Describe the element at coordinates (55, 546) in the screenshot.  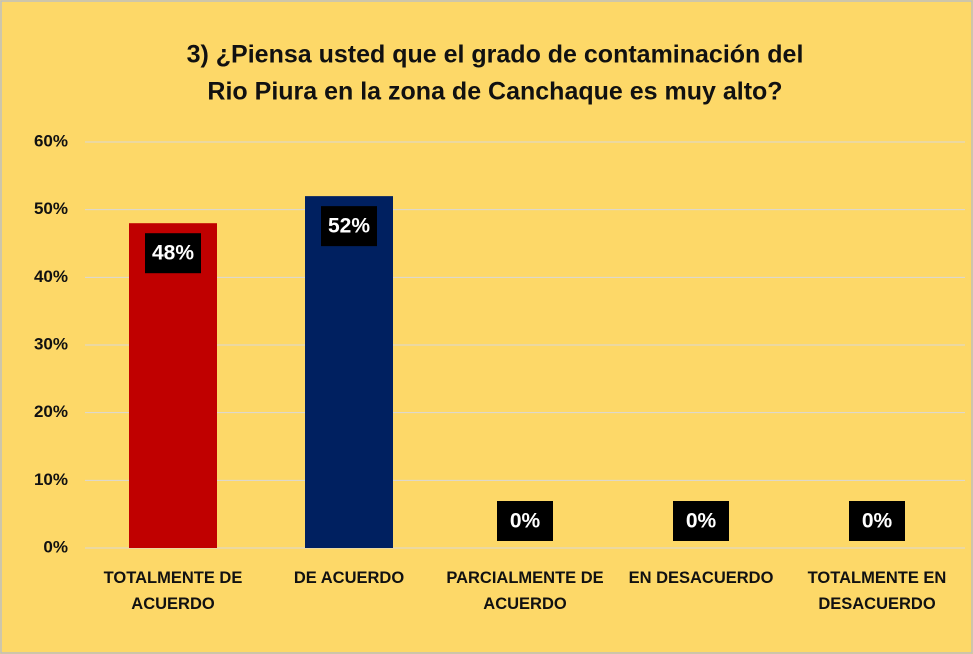
I see `y-tick-label: 0%` at that location.